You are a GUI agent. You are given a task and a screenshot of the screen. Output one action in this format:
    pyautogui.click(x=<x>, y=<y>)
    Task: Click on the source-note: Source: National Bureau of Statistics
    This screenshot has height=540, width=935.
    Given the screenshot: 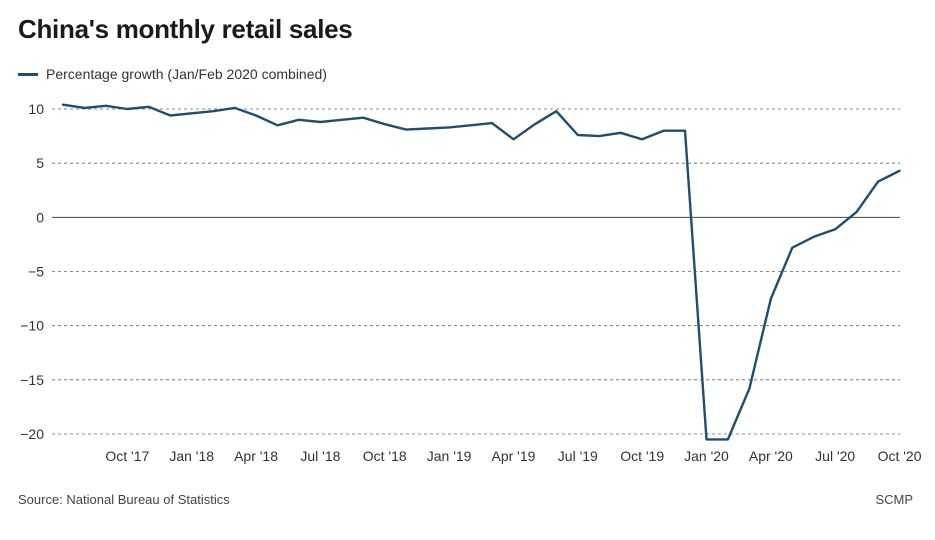 What is the action you would take?
    pyautogui.click(x=124, y=499)
    